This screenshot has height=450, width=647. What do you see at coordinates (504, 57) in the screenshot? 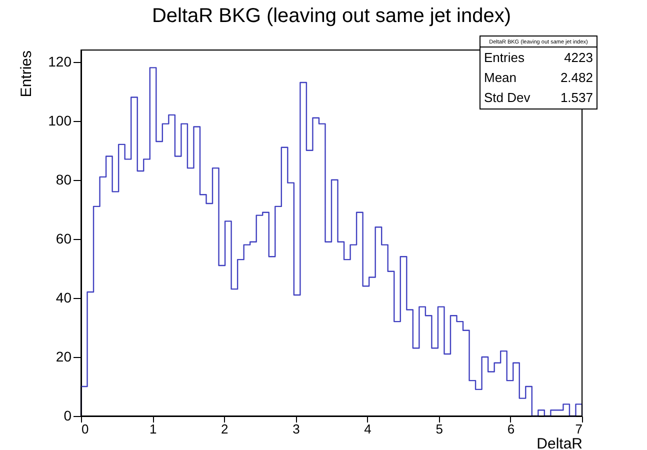
I see `annotation: Entries` at bounding box center [504, 57].